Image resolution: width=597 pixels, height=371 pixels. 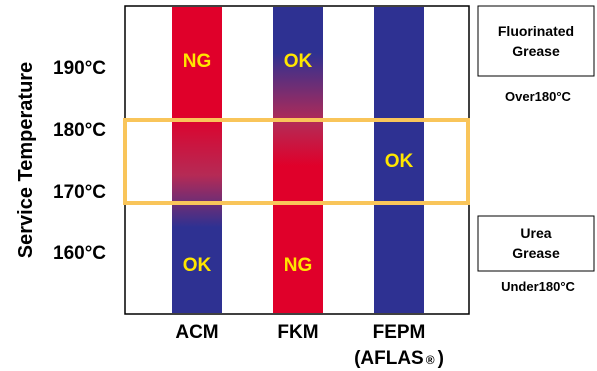 I want to click on bar-fepm, so click(x=399, y=160).